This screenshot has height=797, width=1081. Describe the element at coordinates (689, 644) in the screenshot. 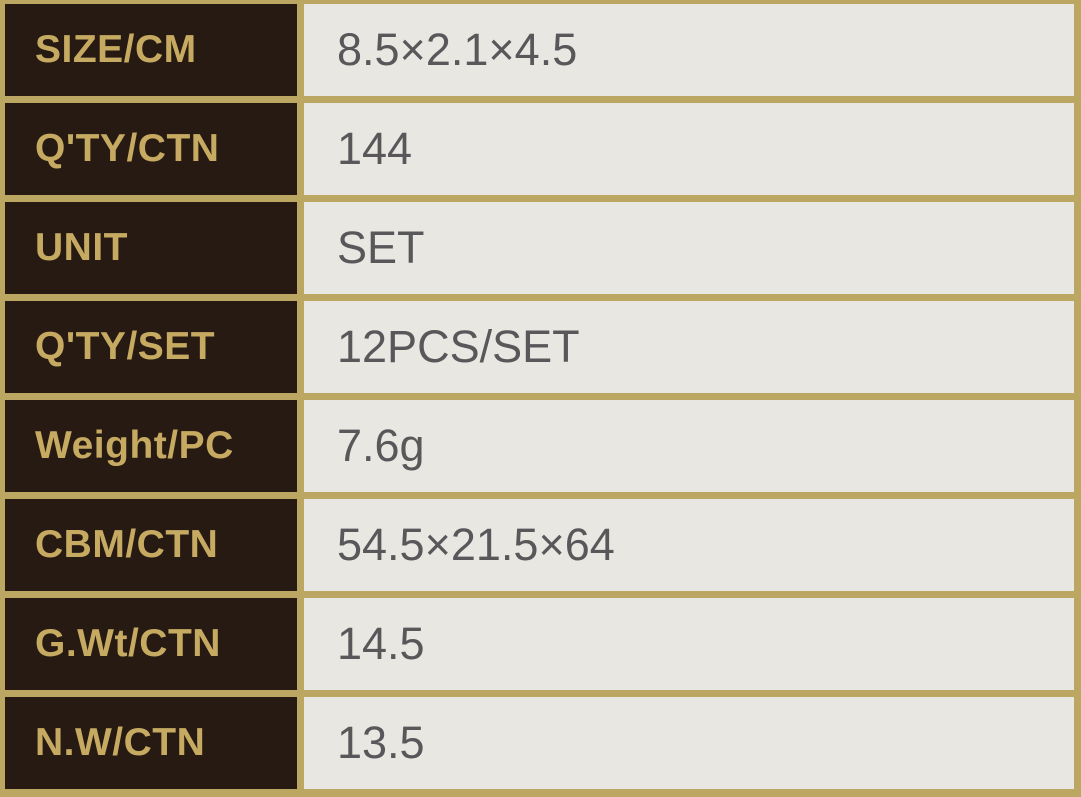

I see `spec-value-gwt-ctn: 14.5` at that location.